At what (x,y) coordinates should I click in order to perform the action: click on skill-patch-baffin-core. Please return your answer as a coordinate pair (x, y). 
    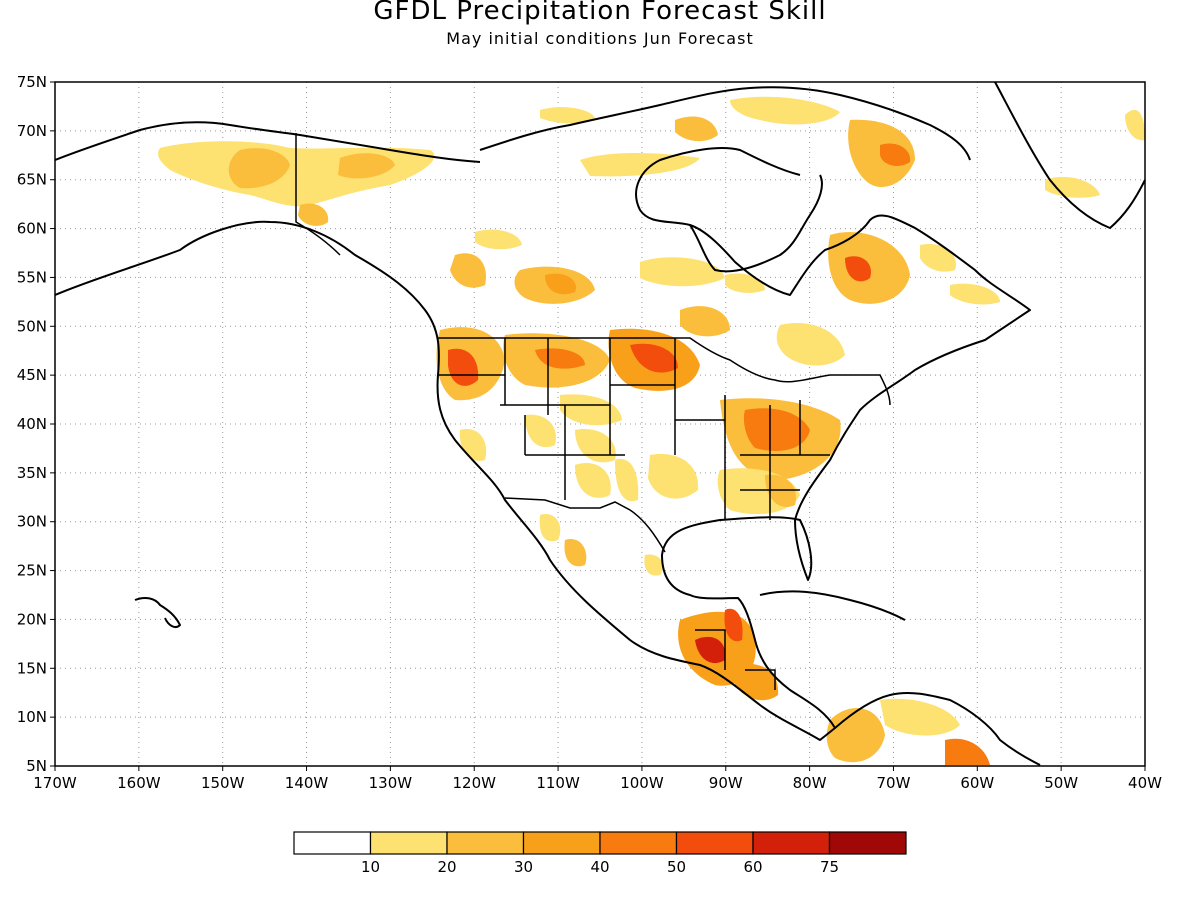
    Looking at the image, I should click on (895, 154).